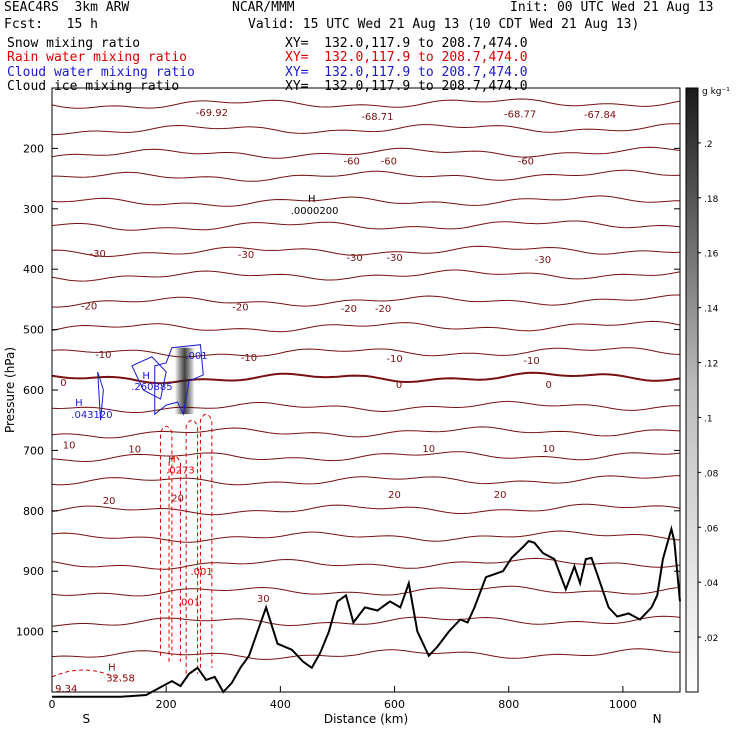  I want to click on x-tick-label: 600, so click(394, 704).